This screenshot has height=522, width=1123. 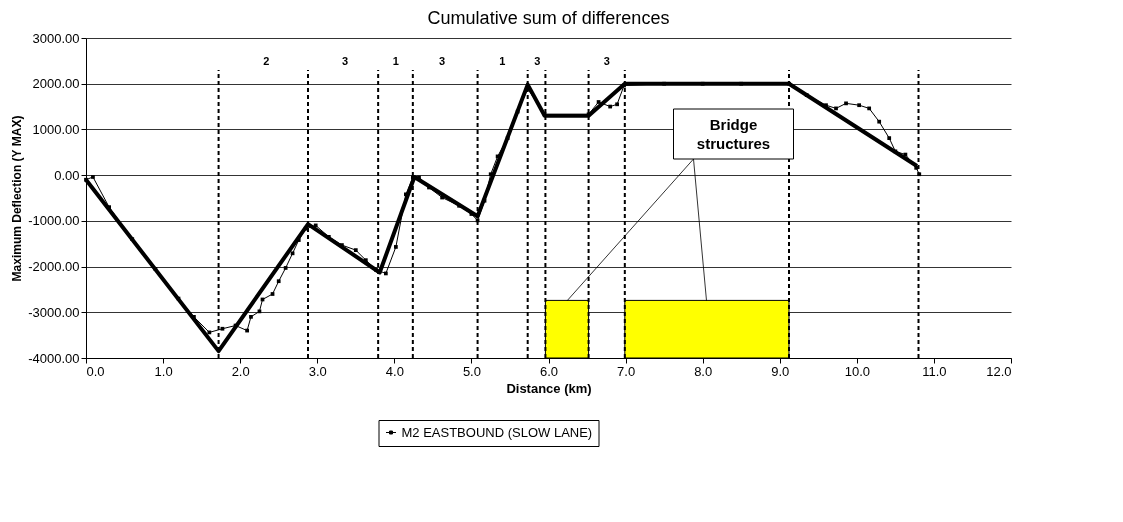 What do you see at coordinates (56, 84) in the screenshot?
I see `y-tick-label: 2000.00` at bounding box center [56, 84].